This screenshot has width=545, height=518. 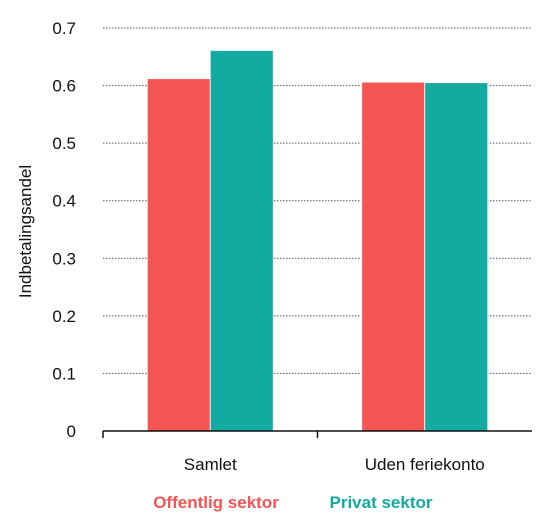 What do you see at coordinates (293, 502) in the screenshot?
I see `legend: Offentlig sektor Privat sektor` at bounding box center [293, 502].